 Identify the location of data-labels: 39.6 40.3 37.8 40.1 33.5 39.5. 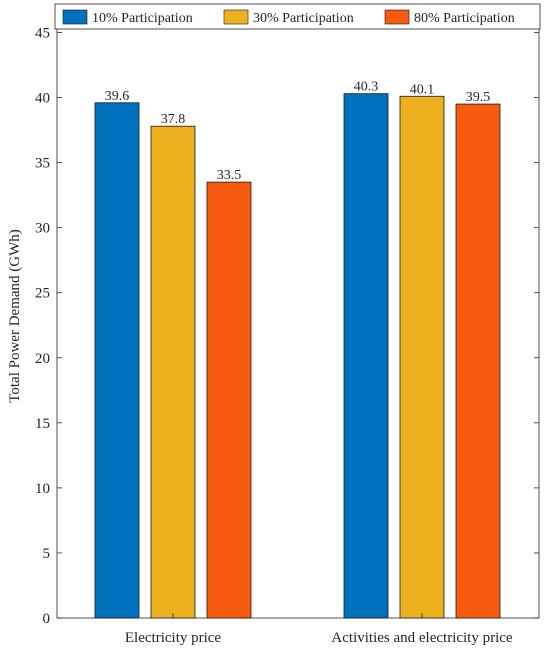
(298, 131).